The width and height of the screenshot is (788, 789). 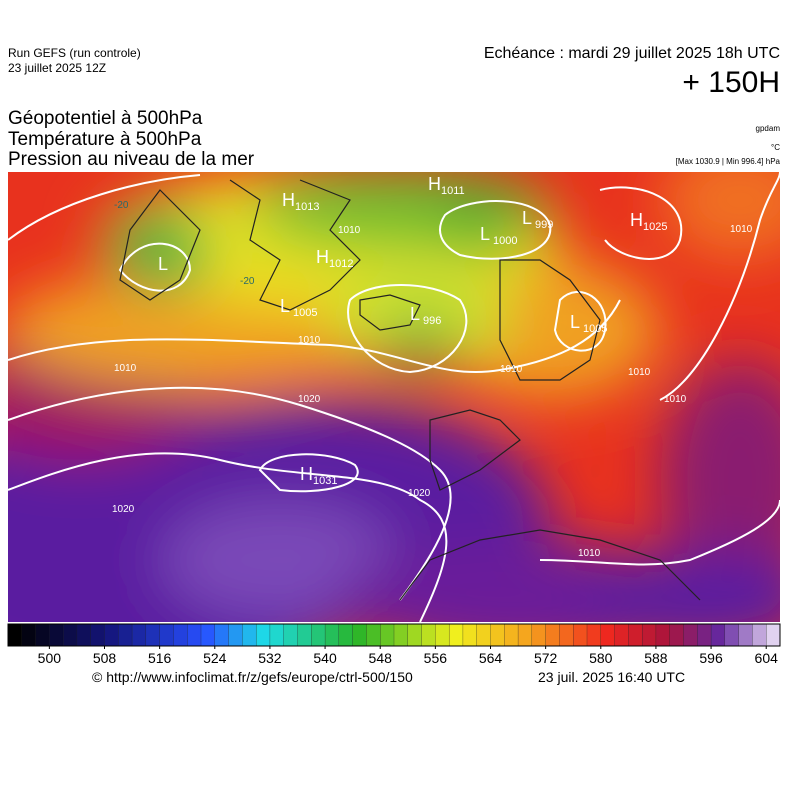 I want to click on center-value: 999, so click(x=544, y=225).